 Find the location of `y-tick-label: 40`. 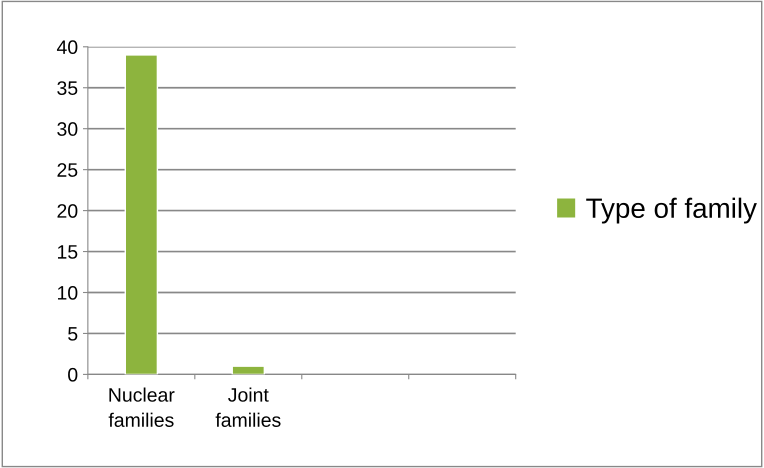

y-tick-label: 40 is located at coordinates (67, 47).